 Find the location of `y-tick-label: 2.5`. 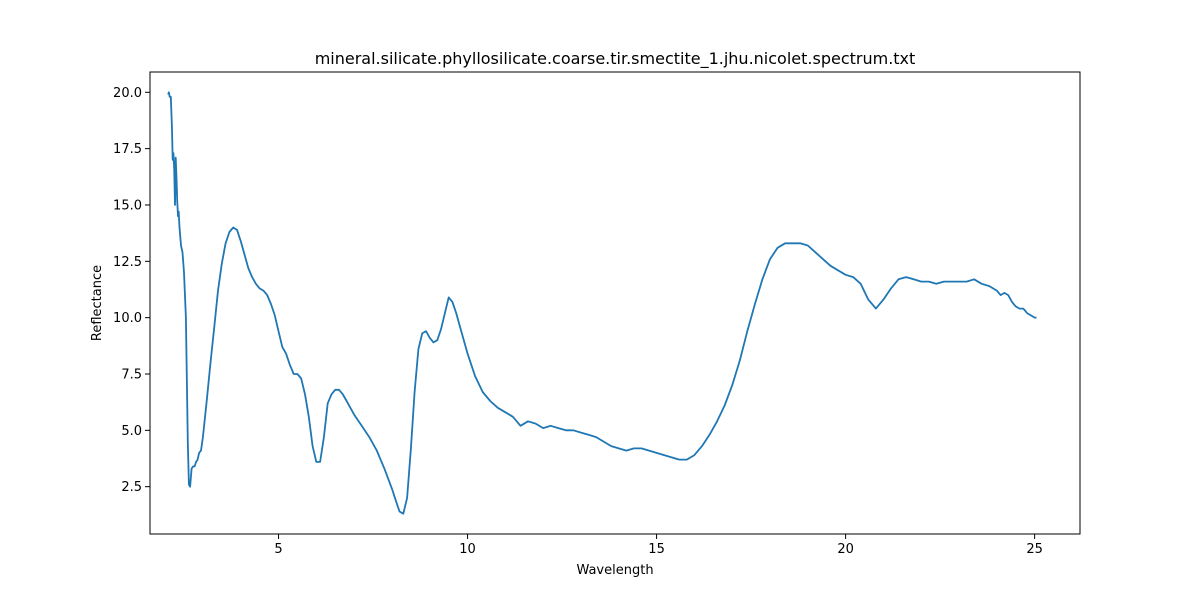

y-tick-label: 2.5 is located at coordinates (131, 487).